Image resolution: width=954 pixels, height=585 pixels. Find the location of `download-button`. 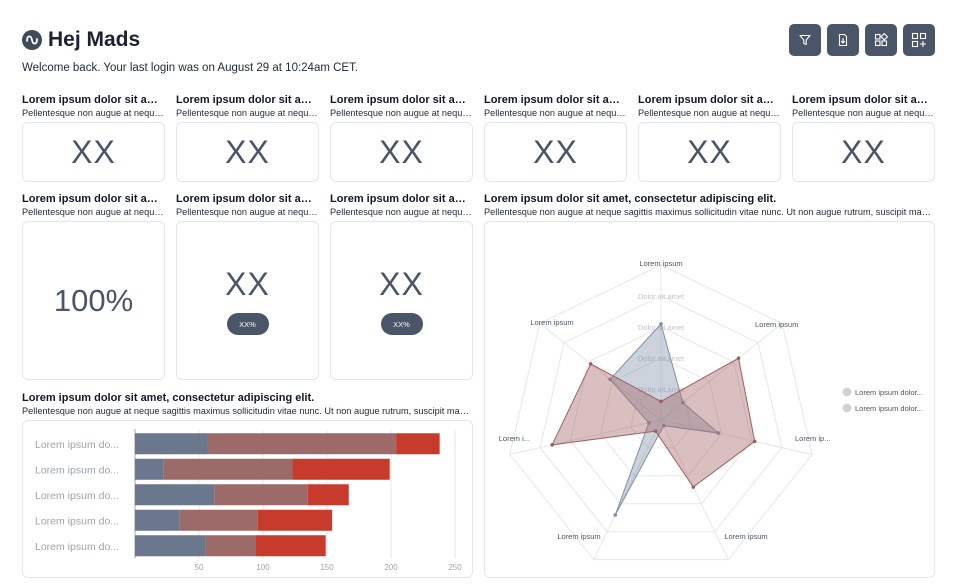

download-button is located at coordinates (843, 40).